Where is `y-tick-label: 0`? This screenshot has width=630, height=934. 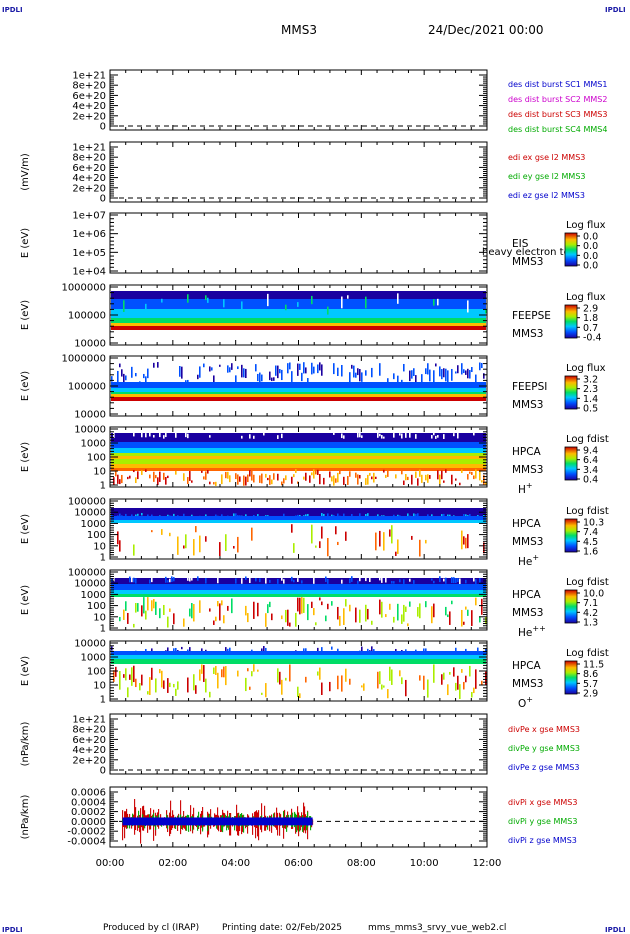 y-tick-label: 0 is located at coordinates (103, 127).